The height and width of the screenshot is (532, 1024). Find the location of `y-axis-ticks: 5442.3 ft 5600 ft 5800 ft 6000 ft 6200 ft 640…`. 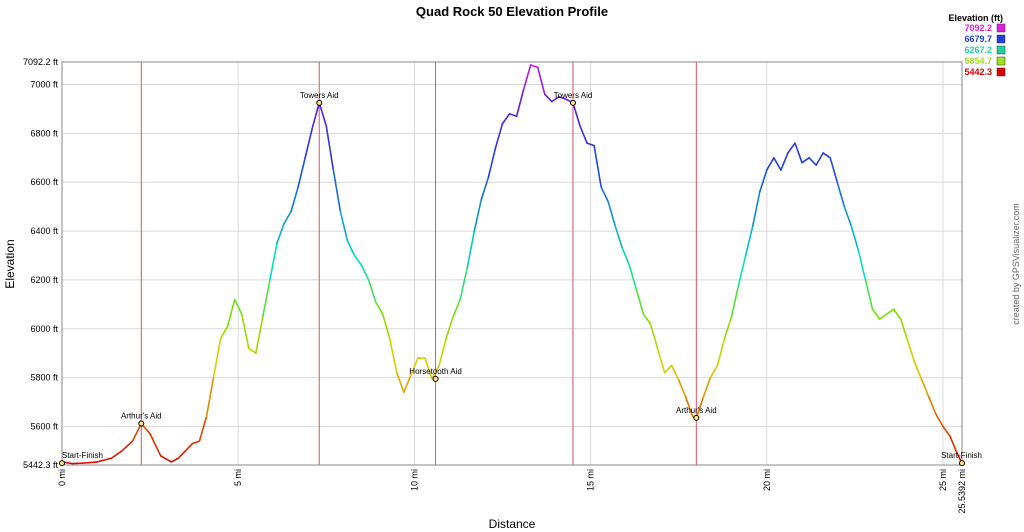

y-axis-ticks: 5442.3 ft 5600 ft 5800 ft 6000 ft 6200 ft 640… is located at coordinates (41, 263).